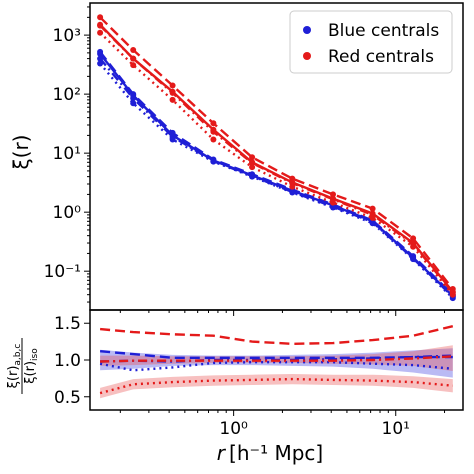 Image resolution: width=474 pixels, height=474 pixels. Describe the element at coordinates (307, 56) in the screenshot. I see `legend-marker-red` at that location.